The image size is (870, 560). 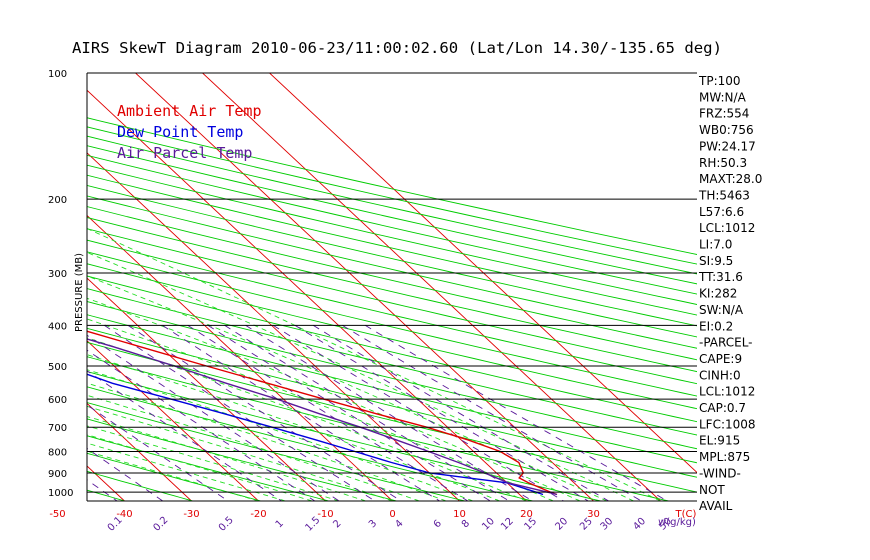 I want to click on pressure-tick-label: 1000, so click(x=60, y=493).